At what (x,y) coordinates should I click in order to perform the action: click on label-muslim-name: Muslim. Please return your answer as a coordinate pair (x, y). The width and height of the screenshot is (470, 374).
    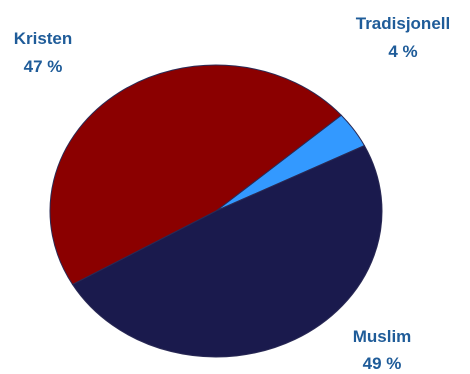
    Looking at the image, I should click on (382, 336).